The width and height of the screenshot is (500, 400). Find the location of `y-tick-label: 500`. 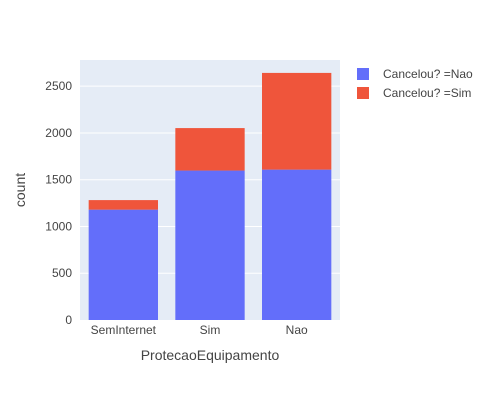

y-tick-label: 500 is located at coordinates (62, 273).